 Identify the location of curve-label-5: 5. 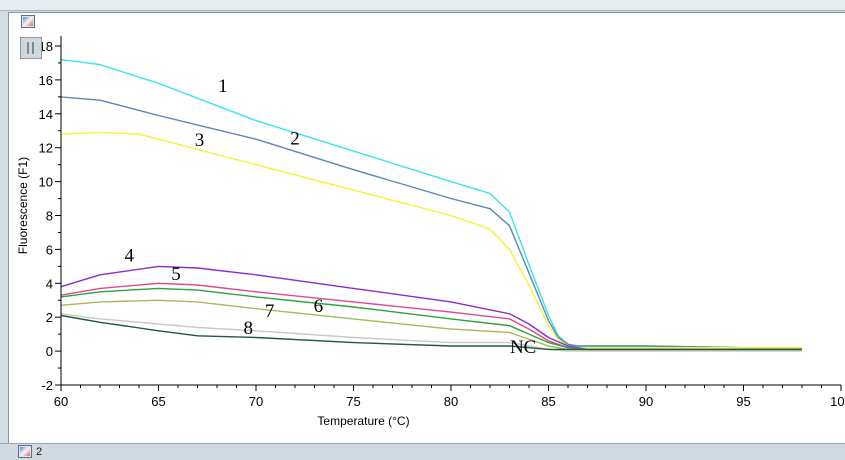
(176, 274).